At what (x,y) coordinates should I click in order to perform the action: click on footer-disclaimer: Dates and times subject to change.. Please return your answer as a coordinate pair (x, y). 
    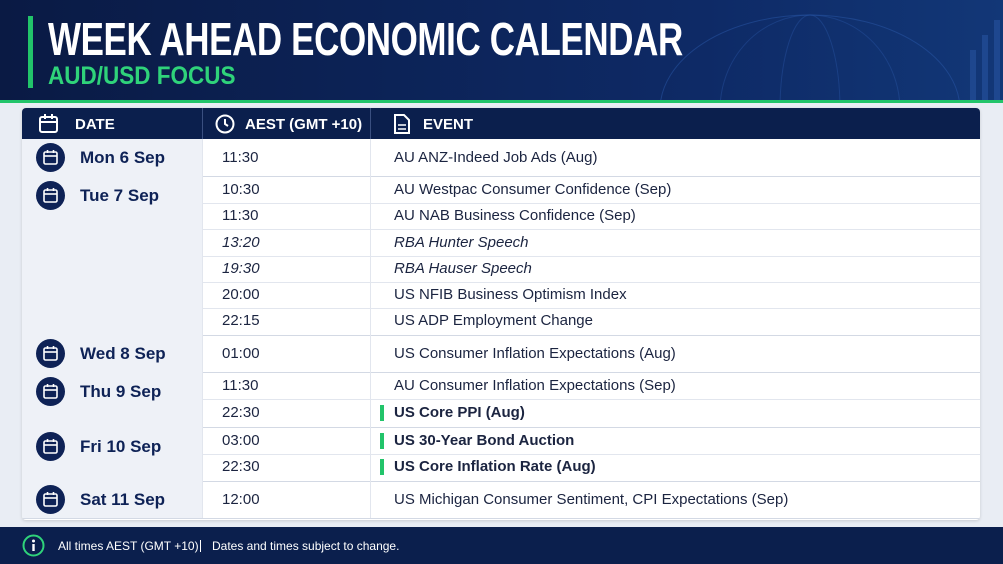
    Looking at the image, I should click on (306, 546).